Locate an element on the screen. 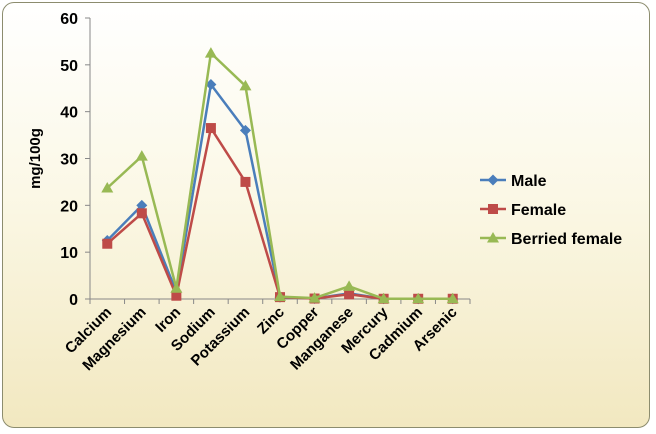  y-tick-label: 20 is located at coordinates (69, 206).